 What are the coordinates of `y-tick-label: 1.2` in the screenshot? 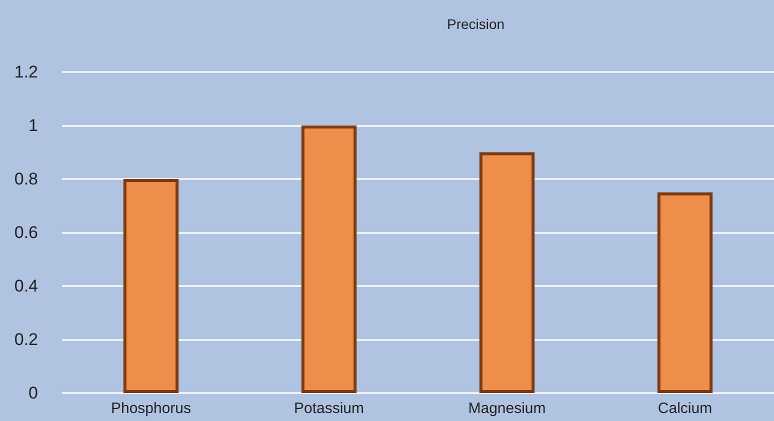 It's located at (26, 72).